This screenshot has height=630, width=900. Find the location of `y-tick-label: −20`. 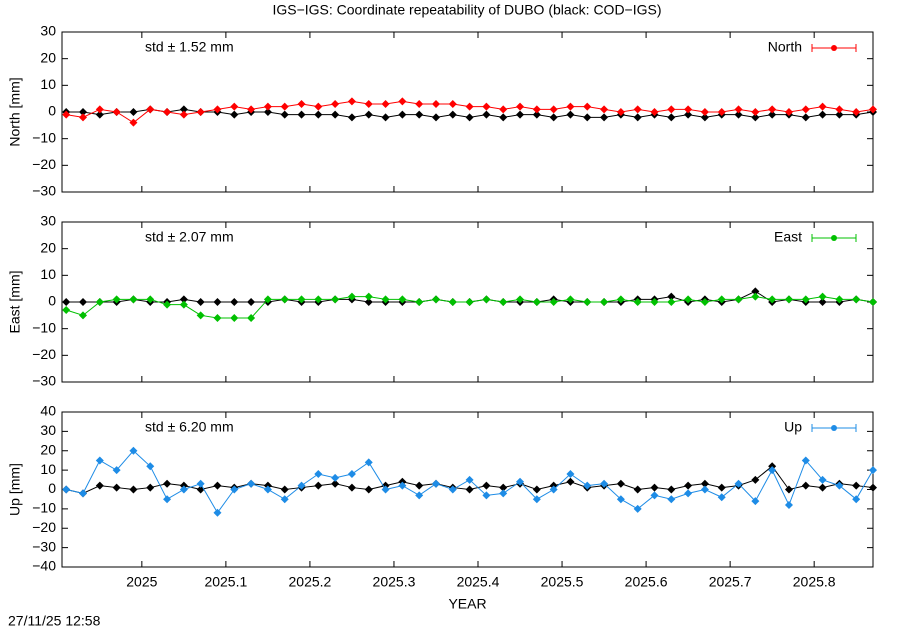

y-tick-label: −20 is located at coordinates (44, 164).